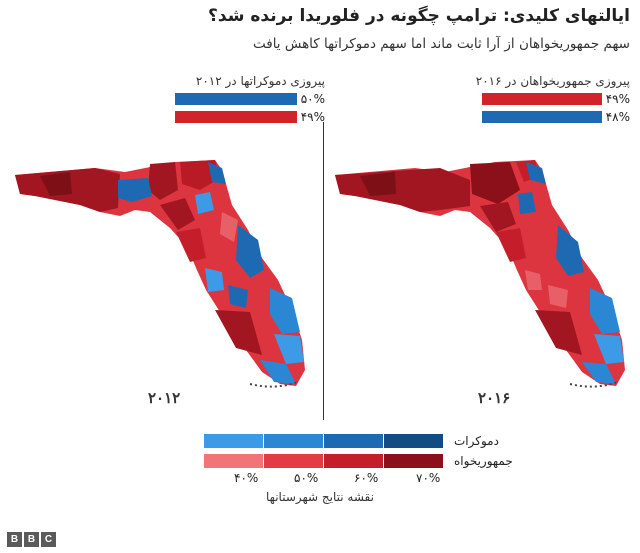 The height and width of the screenshot is (553, 640). I want to click on result-box-2016: پیروزی جمهوریخواهان در ۲۰۱۶ ۴۹% ۴۸%, so click(545, 99).